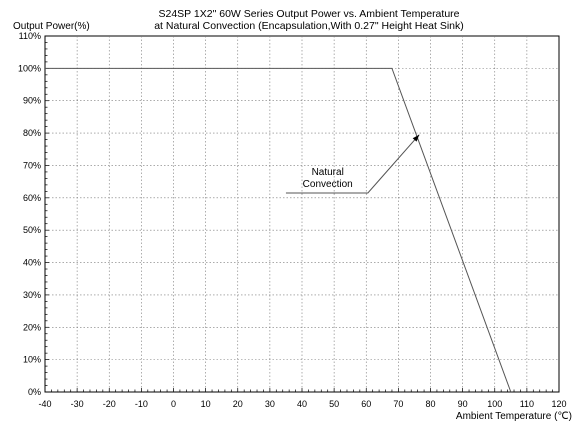  Describe the element at coordinates (328, 184) in the screenshot. I see `annotation-label: Convection` at that location.